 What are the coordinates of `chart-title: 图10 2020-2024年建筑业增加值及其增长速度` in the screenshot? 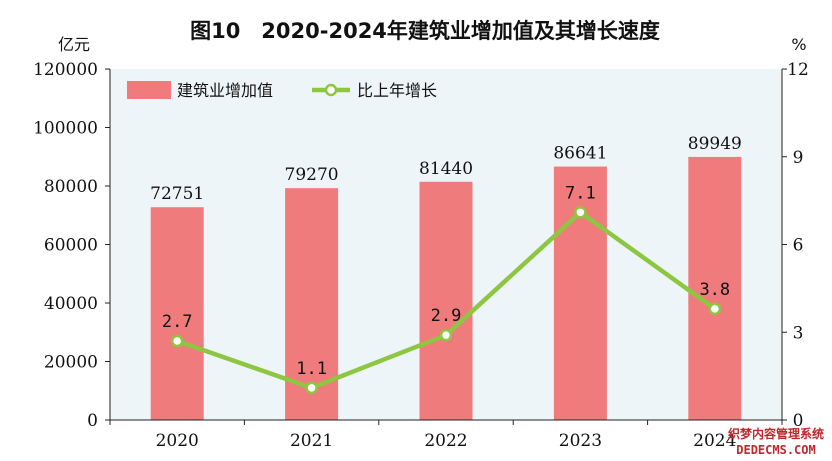 It's located at (425, 31).